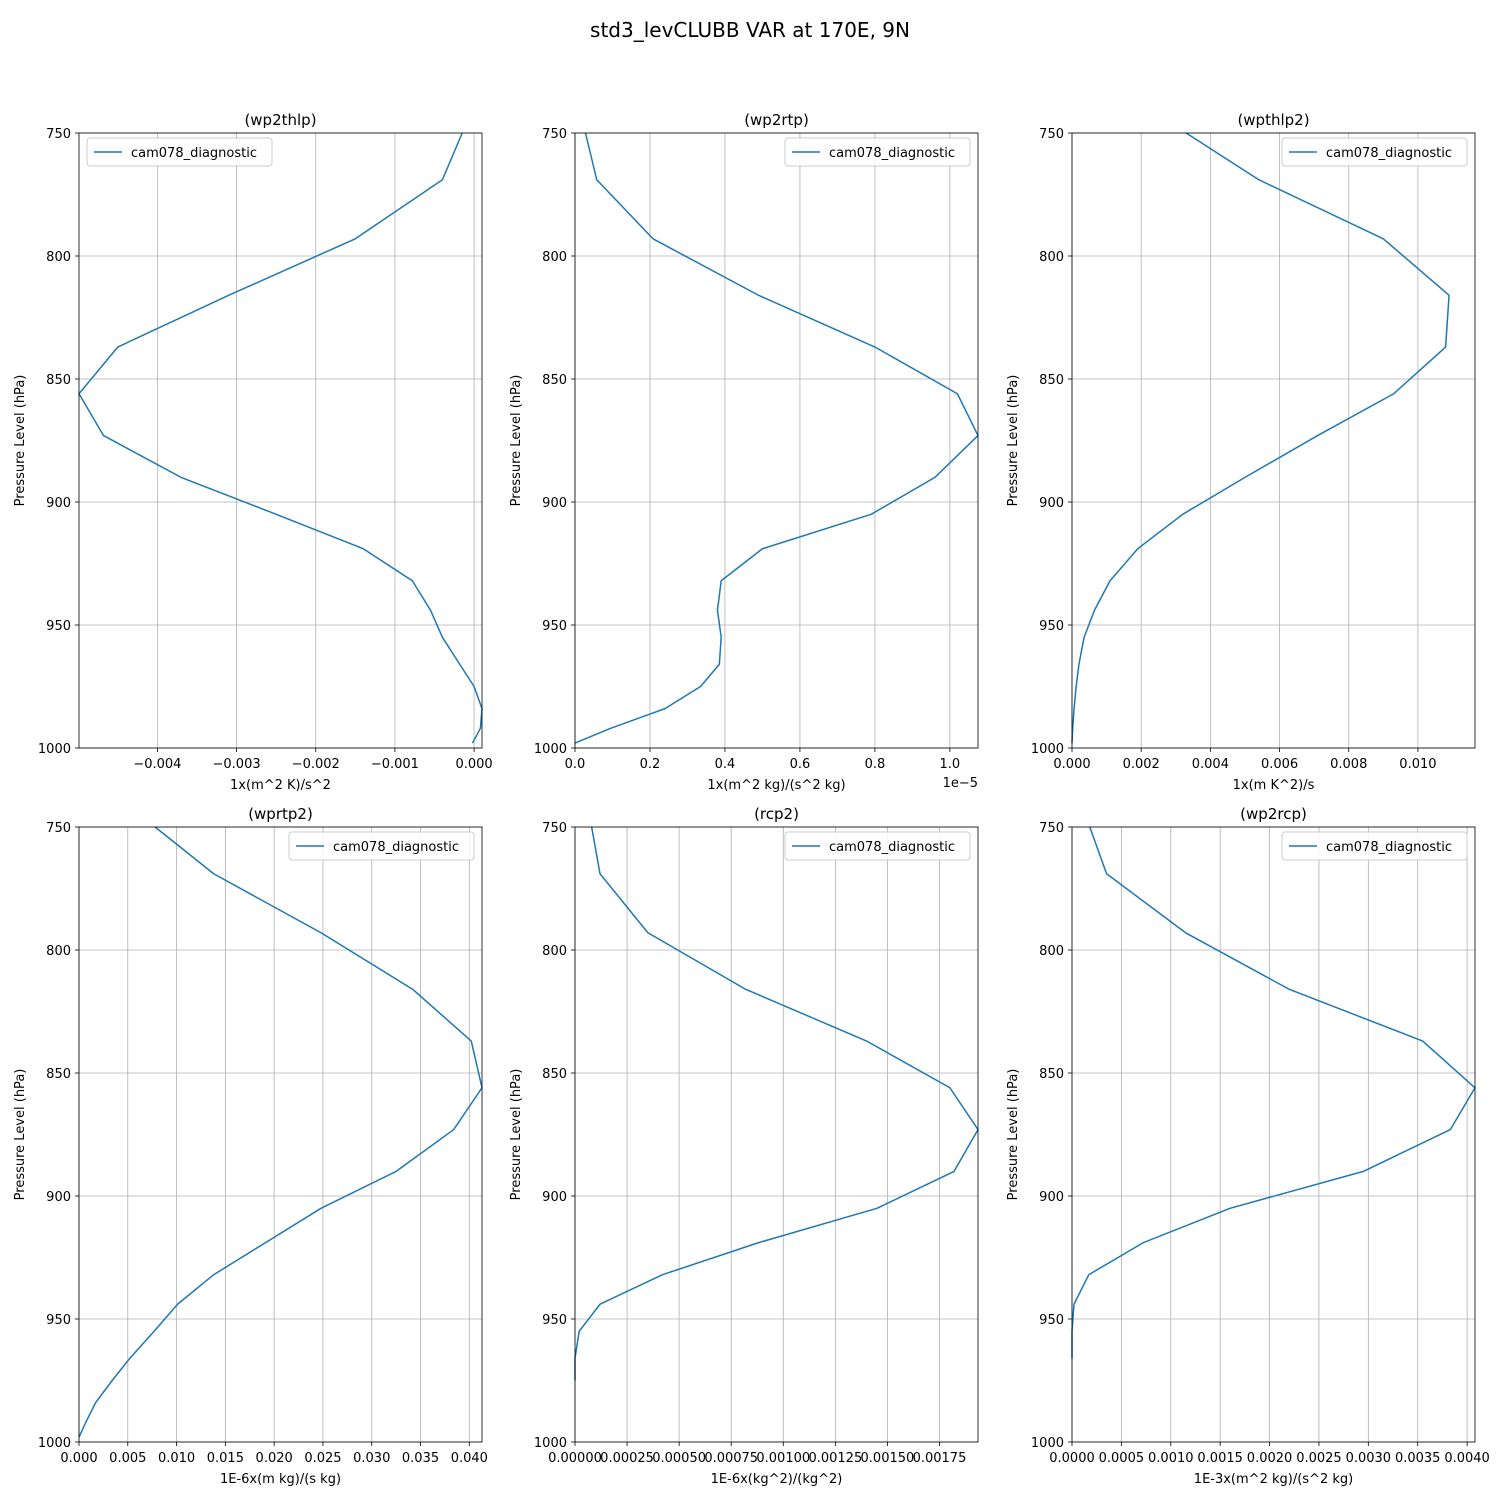 This screenshot has height=1500, width=1500. Describe the element at coordinates (575, 1458) in the screenshot. I see `x-tick-label: 0.00000` at that location.